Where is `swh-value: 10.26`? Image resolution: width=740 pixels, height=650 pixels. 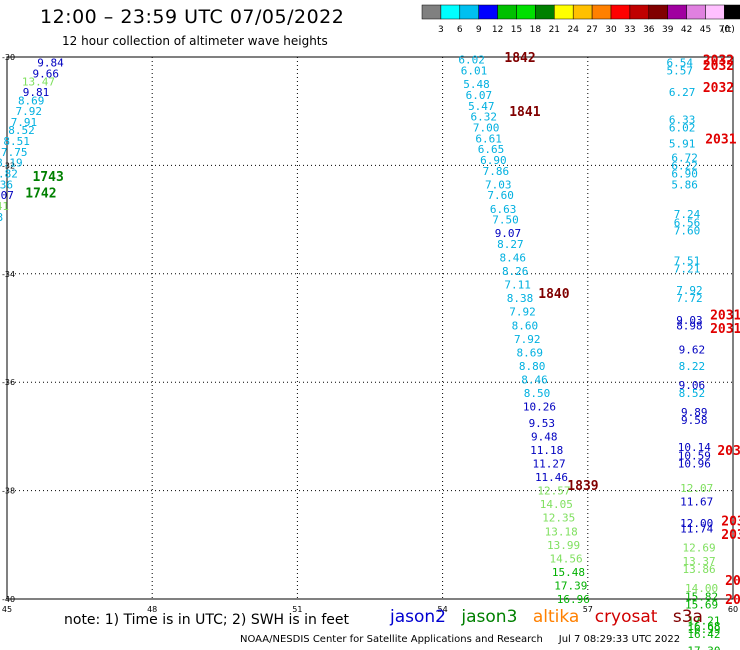 swh-value: 10.26 is located at coordinates (539, 407).